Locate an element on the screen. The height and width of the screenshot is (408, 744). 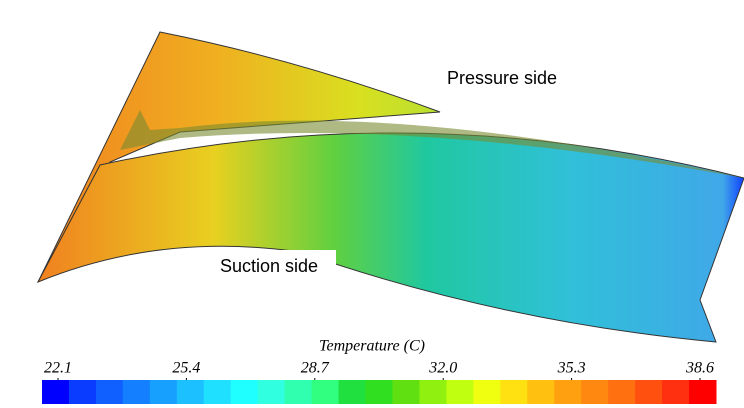
tick-label: 22.1 is located at coordinates (58, 368).